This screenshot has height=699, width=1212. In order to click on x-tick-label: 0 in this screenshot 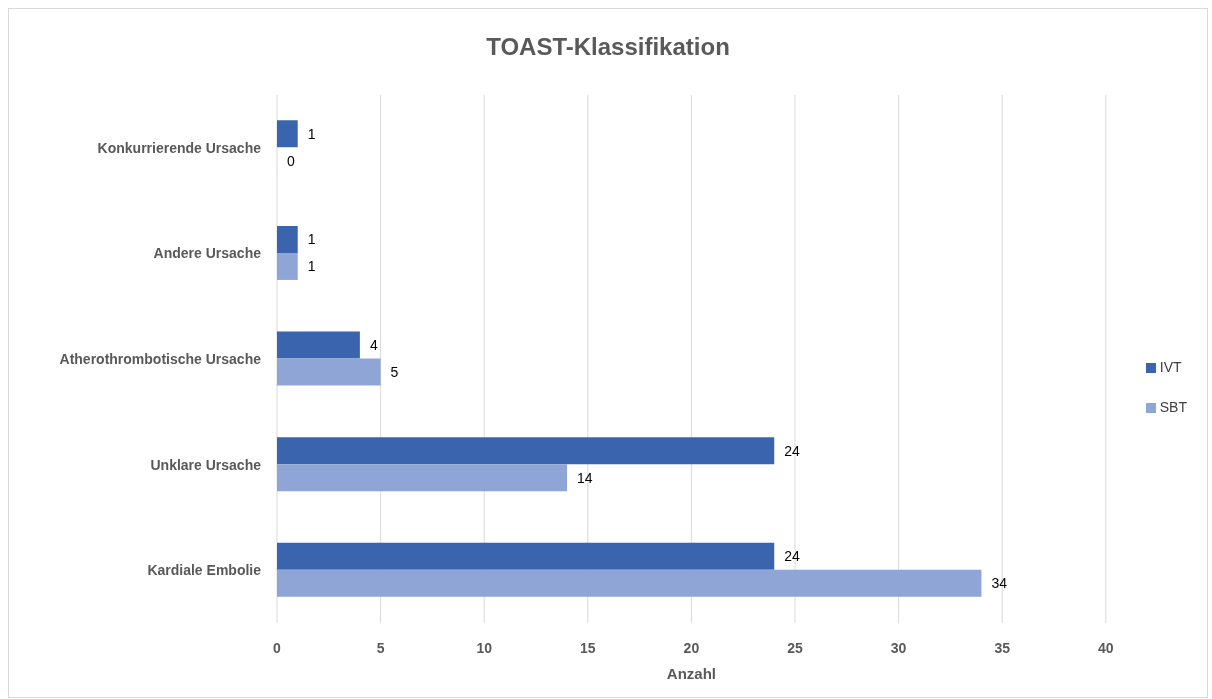, I will do `click(277, 647)`.